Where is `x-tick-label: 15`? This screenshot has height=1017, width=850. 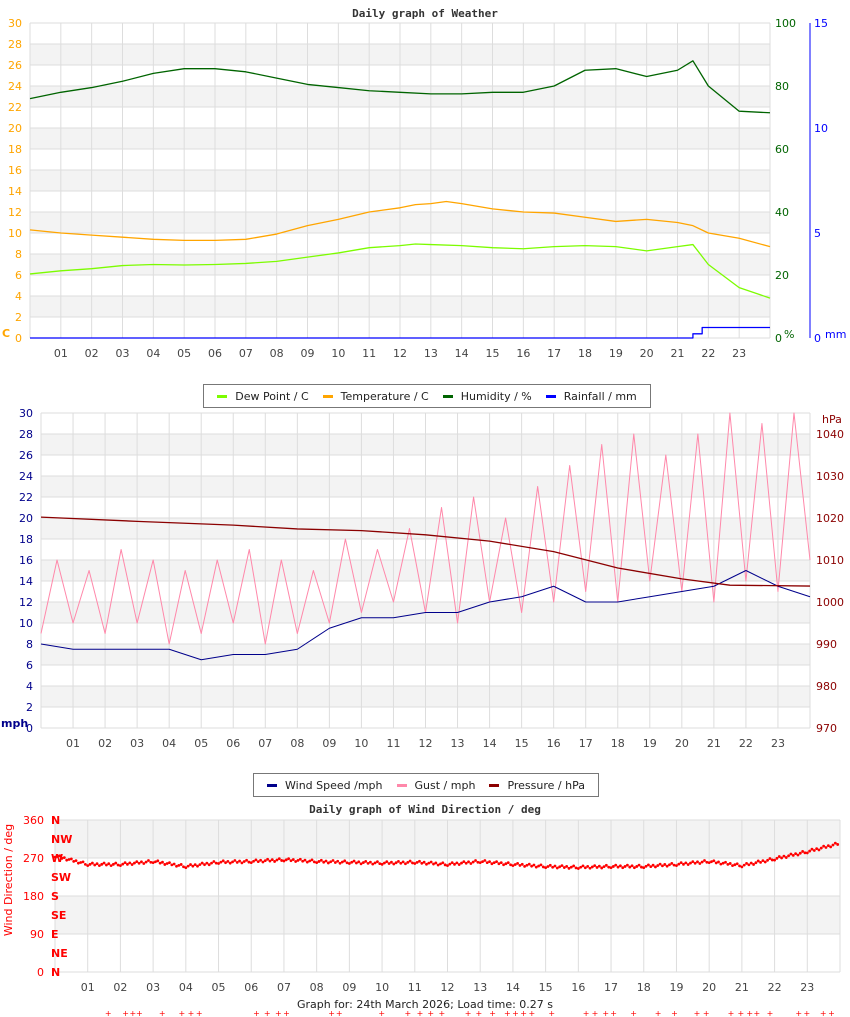
x-tick-label: 15 is located at coordinates (522, 743).